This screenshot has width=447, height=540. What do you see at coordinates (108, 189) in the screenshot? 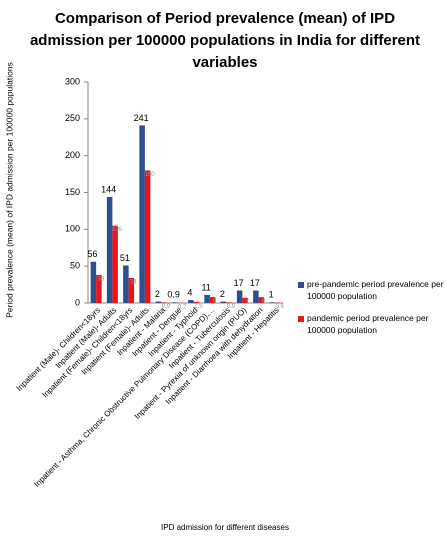
I see `value-label: 144` at bounding box center [108, 189].